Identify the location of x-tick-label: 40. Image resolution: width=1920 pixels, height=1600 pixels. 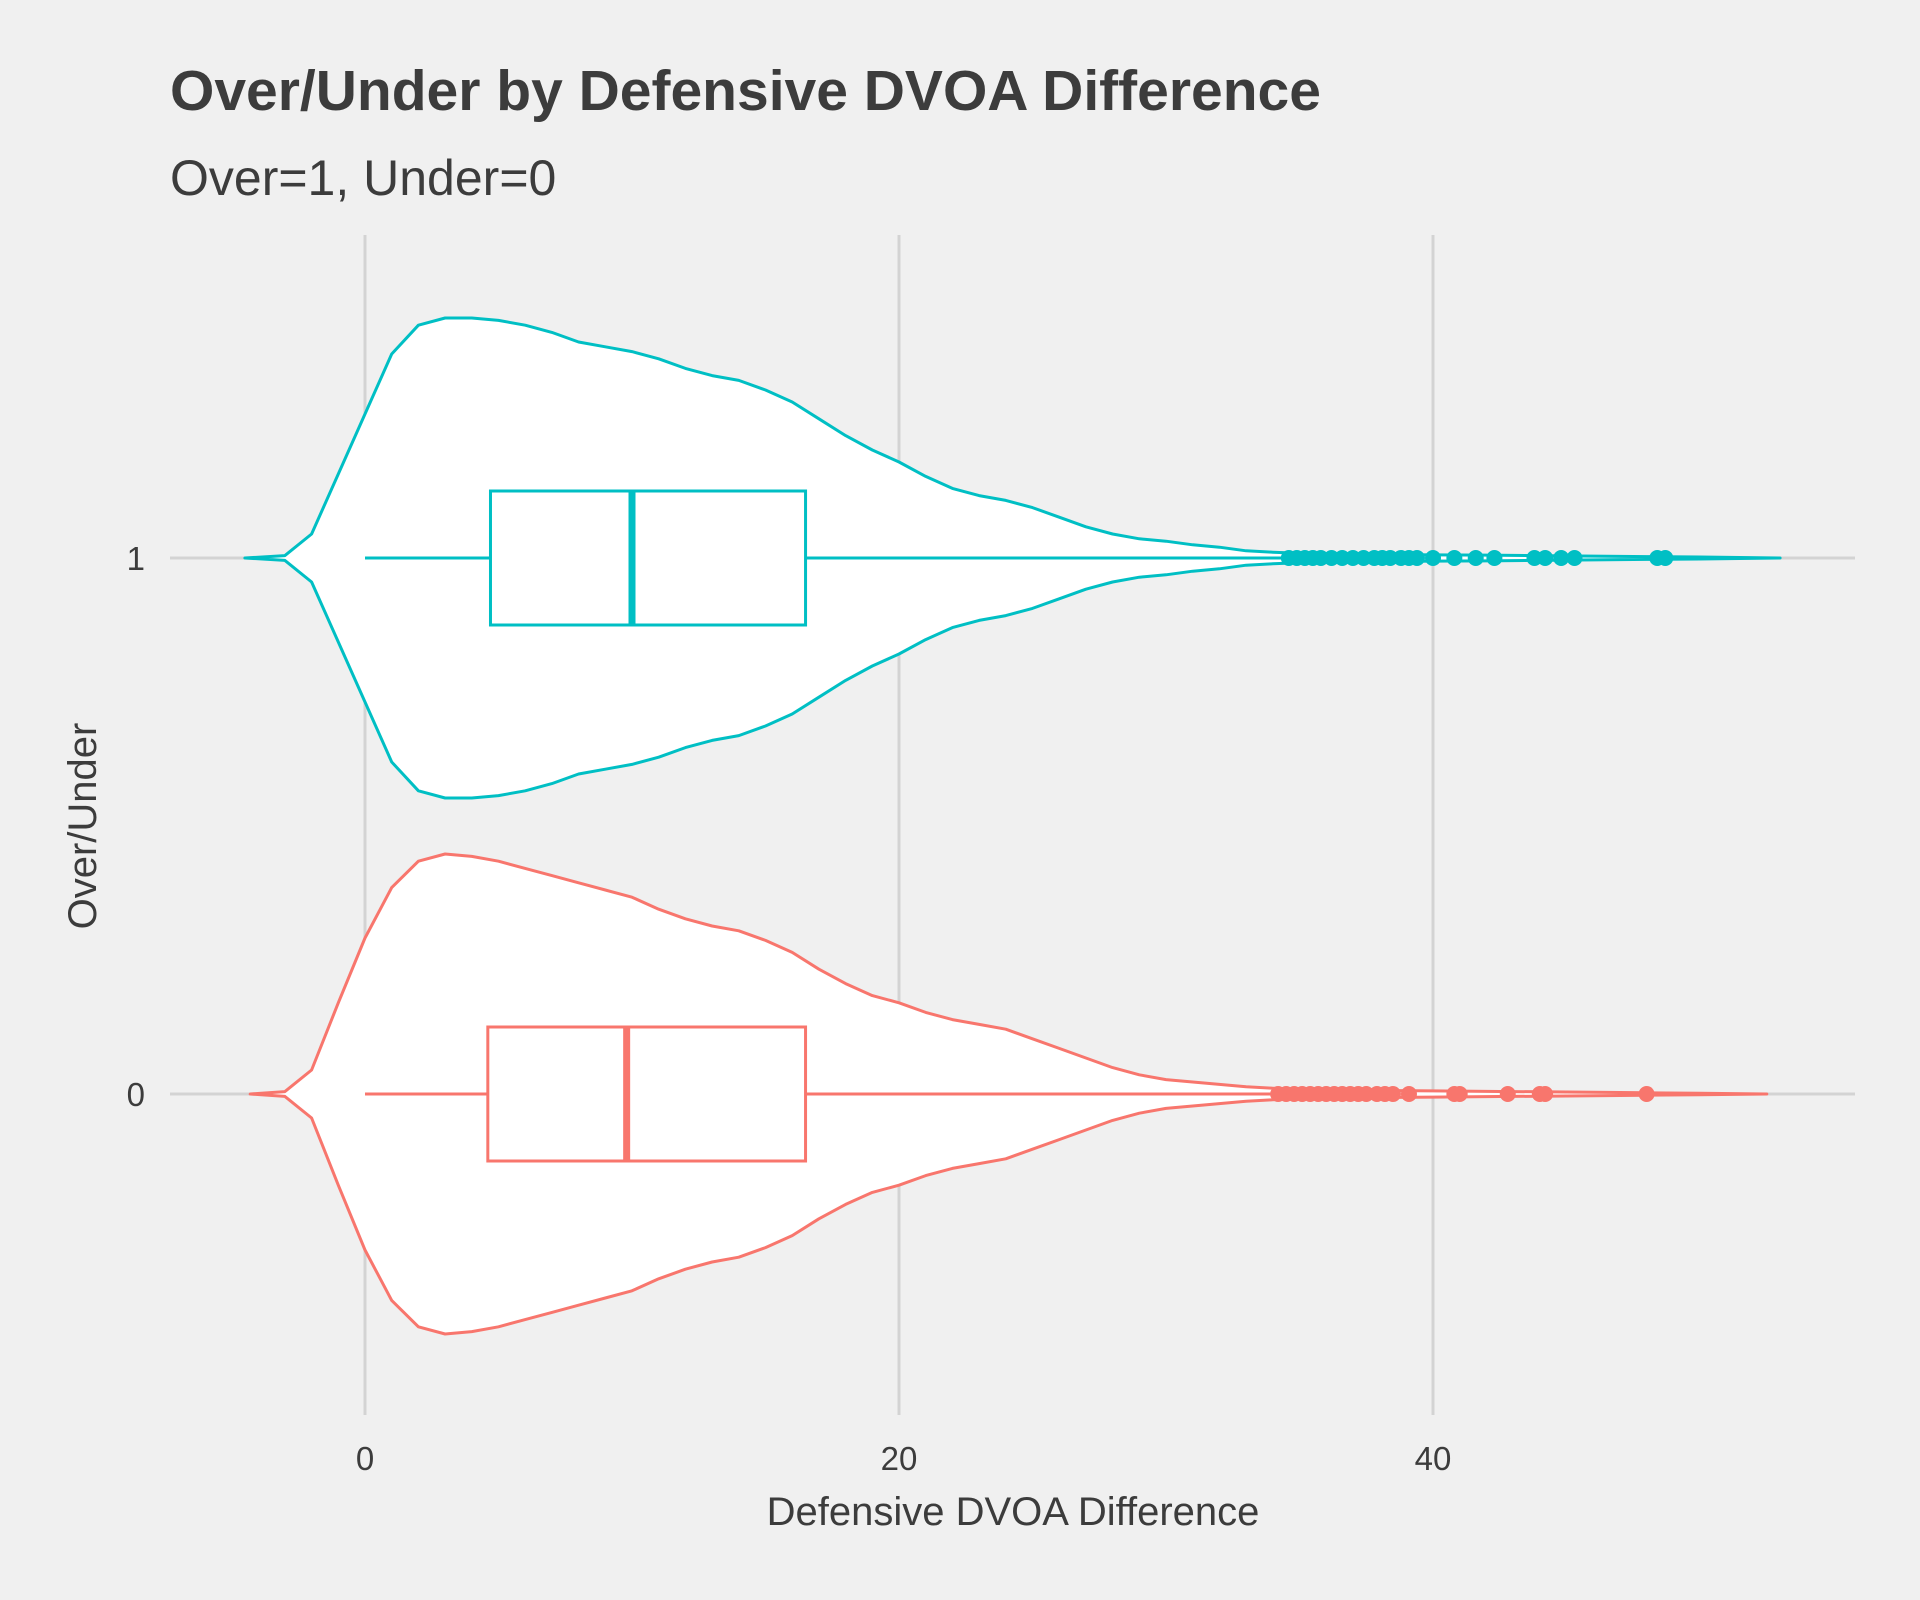
(1433, 1458).